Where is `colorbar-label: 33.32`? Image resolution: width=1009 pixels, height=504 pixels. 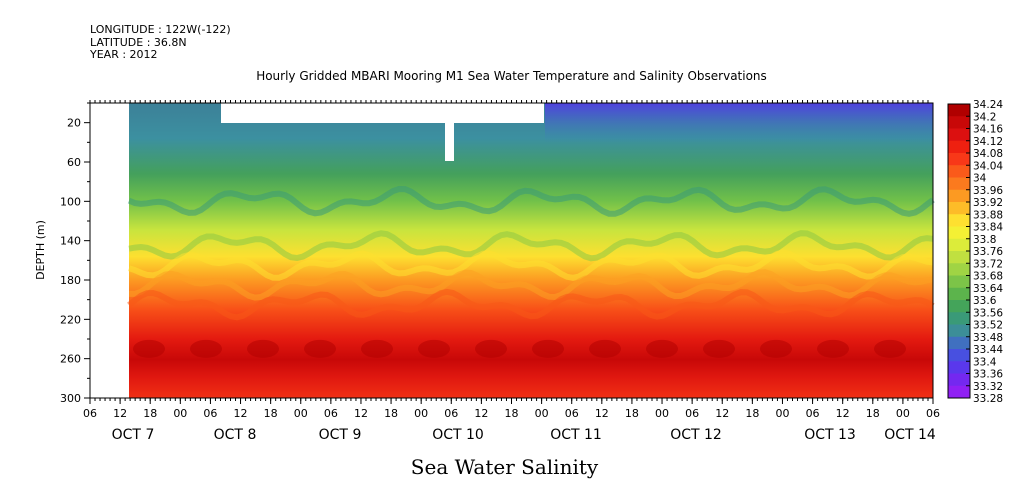
colorbar-label: 33.32 is located at coordinates (988, 387).